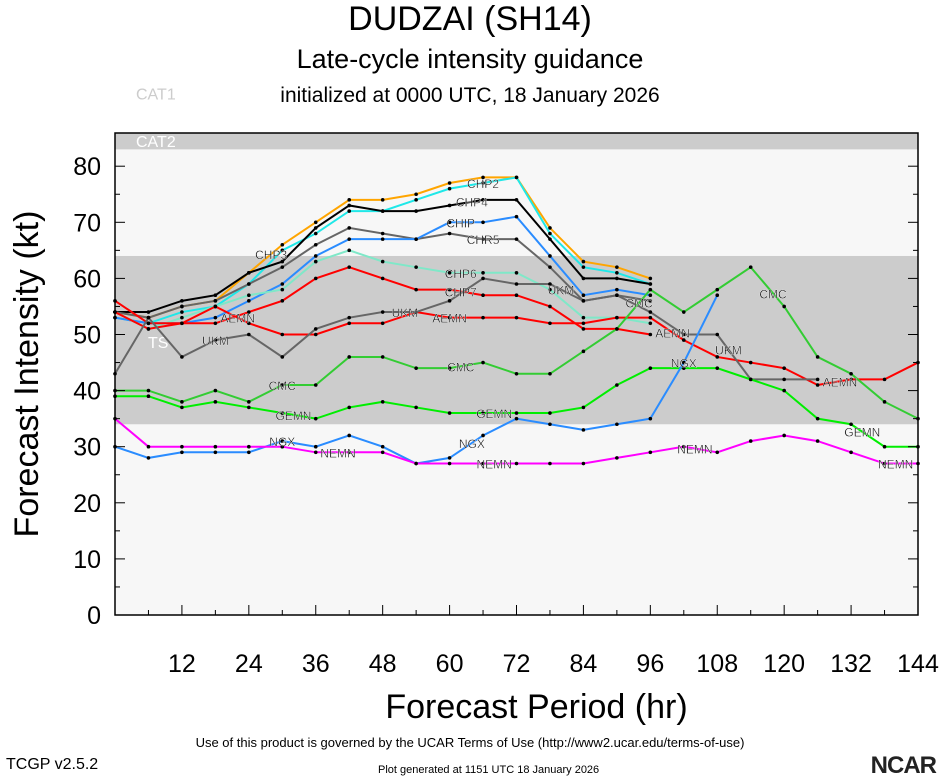  I want to click on series-label-aemn: AEMN, so click(840, 382).